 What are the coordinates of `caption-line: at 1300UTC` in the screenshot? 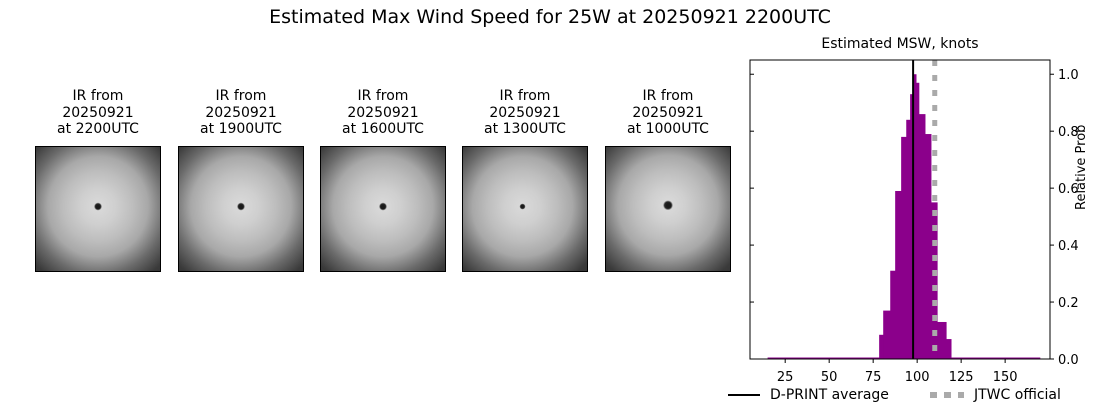 It's located at (525, 129).